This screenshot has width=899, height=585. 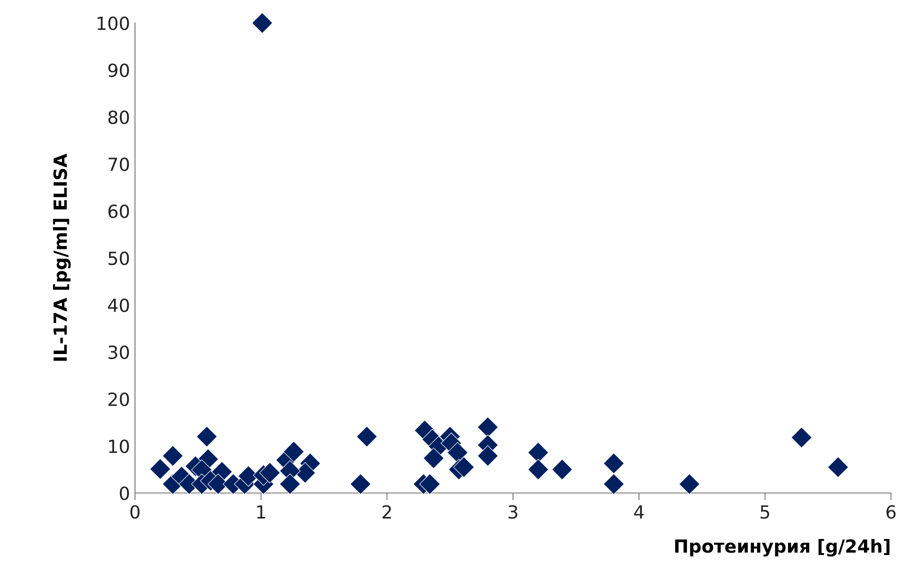 I want to click on y-axis-title: IL-17A [pg/ml] ELISA, so click(x=62, y=257).